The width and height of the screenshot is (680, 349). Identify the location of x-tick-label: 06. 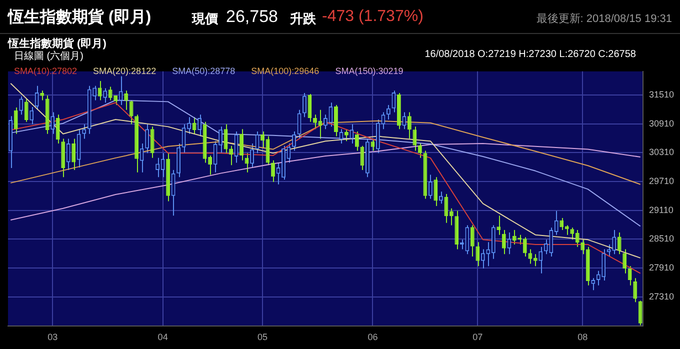
(373, 337).